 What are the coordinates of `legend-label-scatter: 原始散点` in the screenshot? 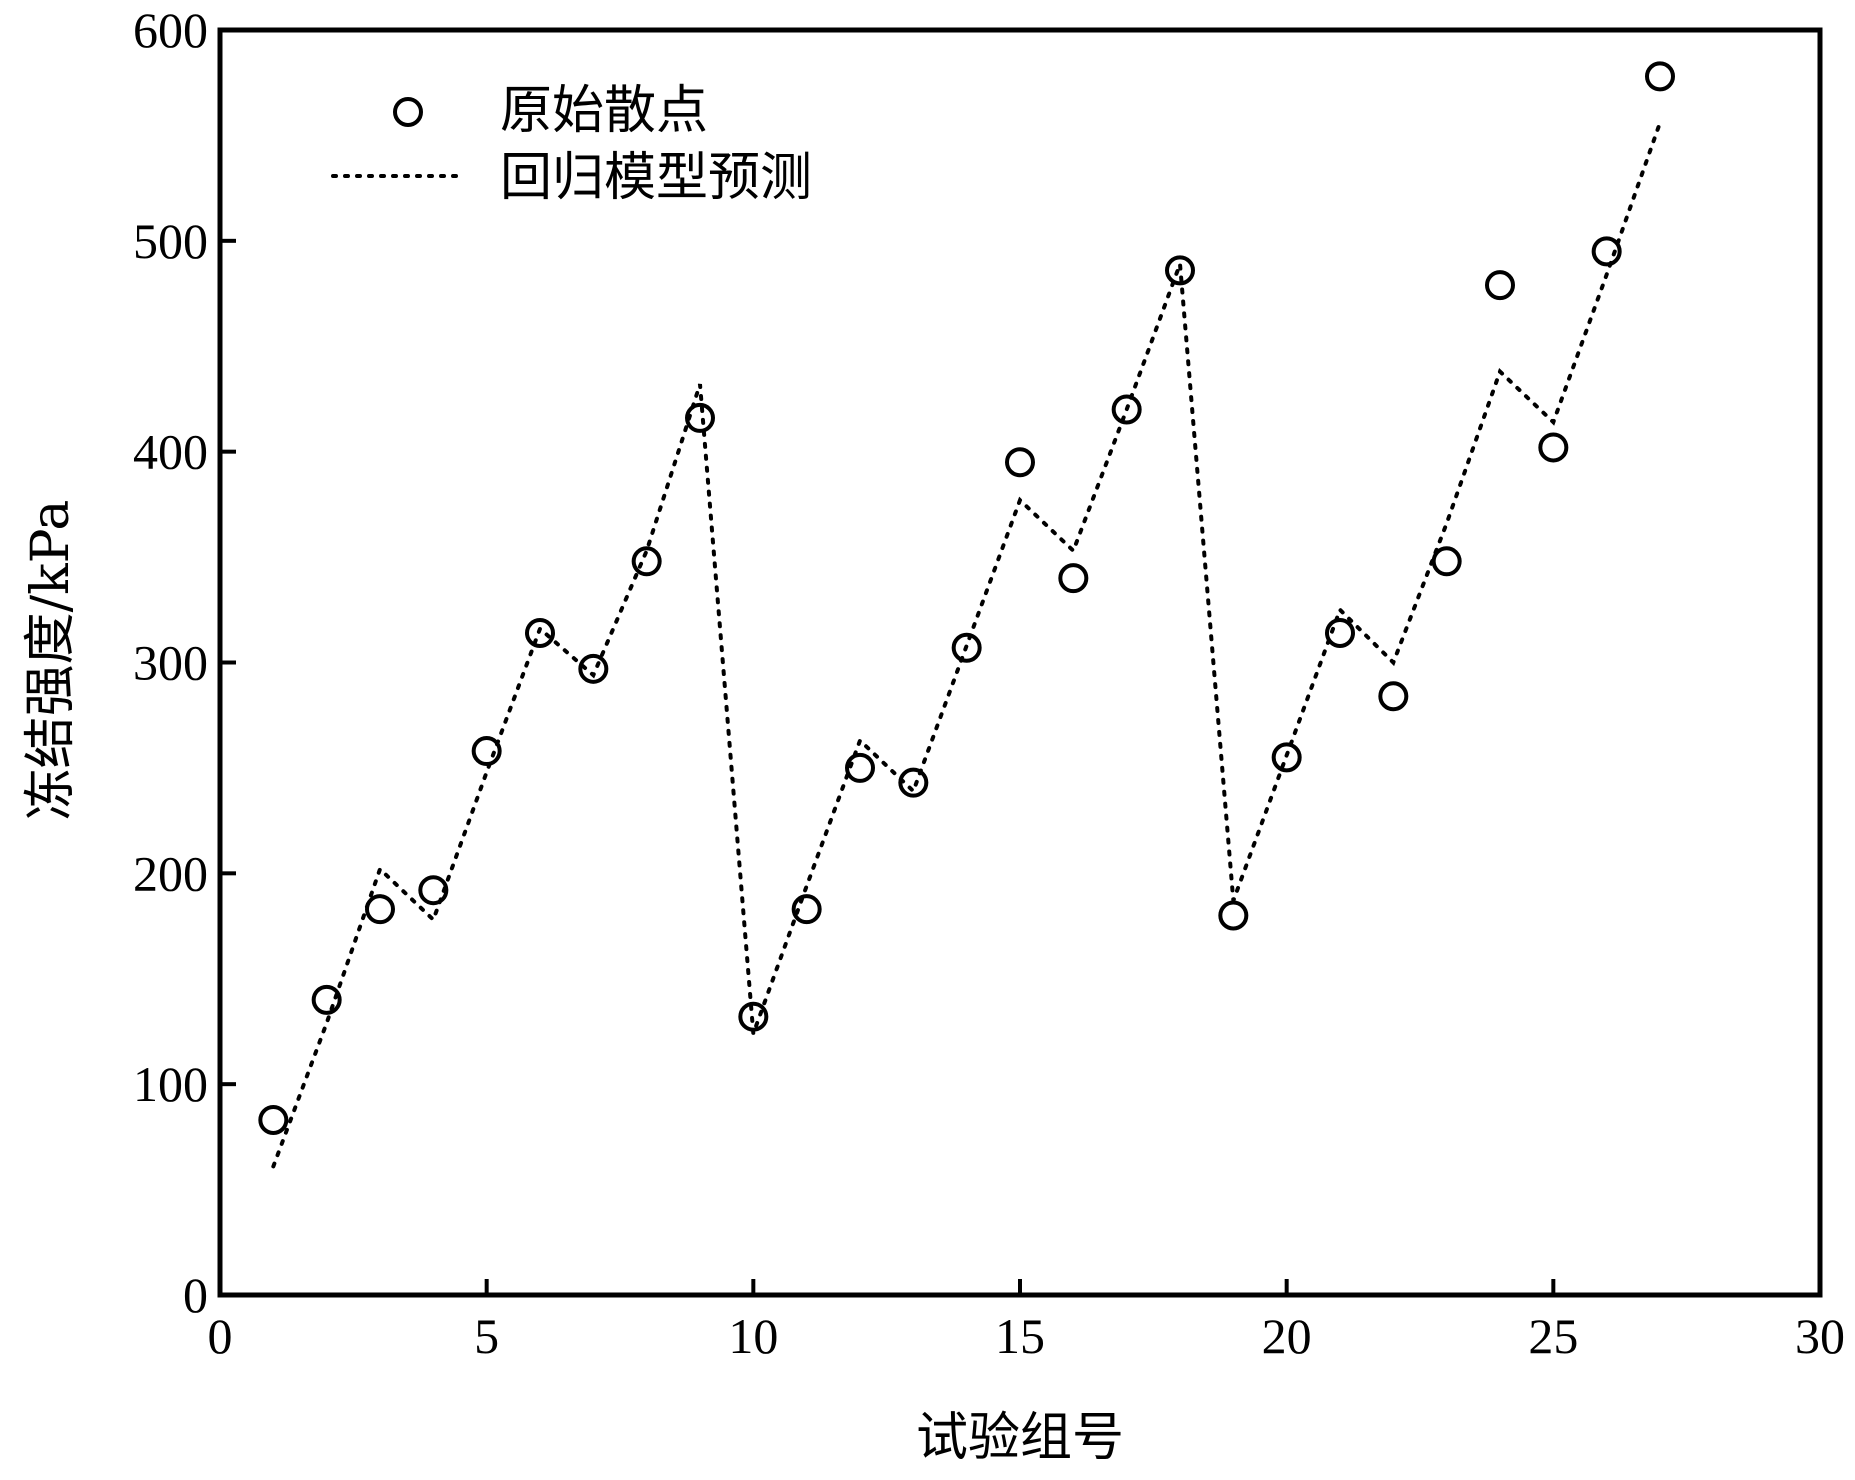 It's located at (604, 111).